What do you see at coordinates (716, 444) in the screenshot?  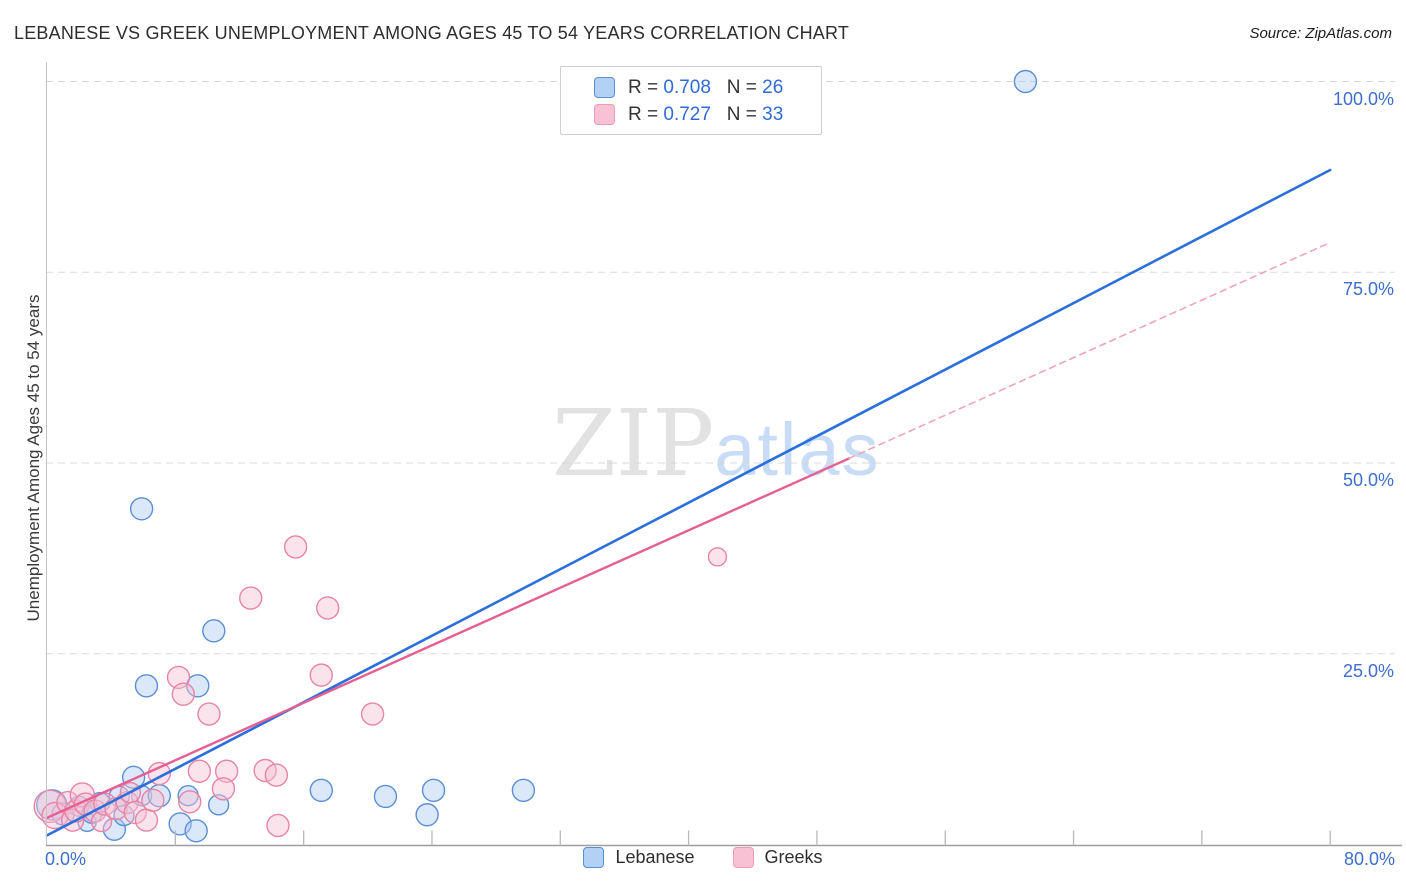 I see `zipatlas-watermark: ZIP atlas` at bounding box center [716, 444].